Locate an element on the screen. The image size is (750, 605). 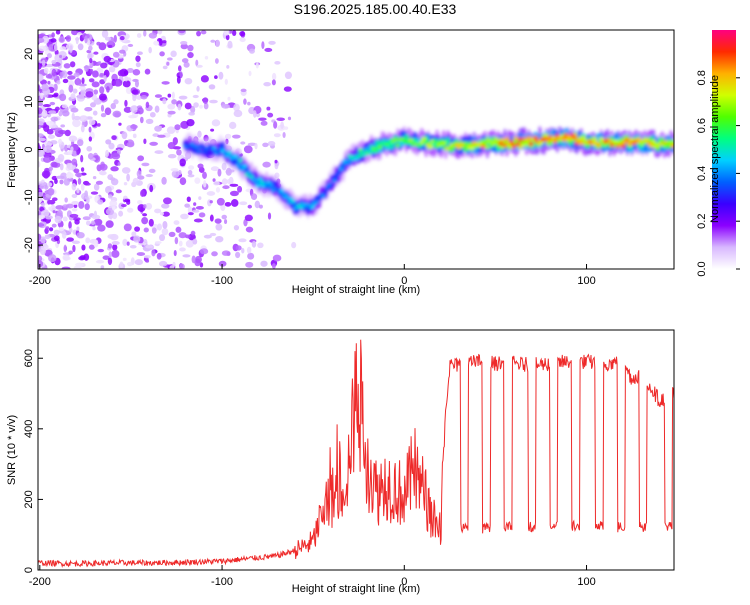
spectrogram-x-tick-label: 100 is located at coordinates (586, 281).